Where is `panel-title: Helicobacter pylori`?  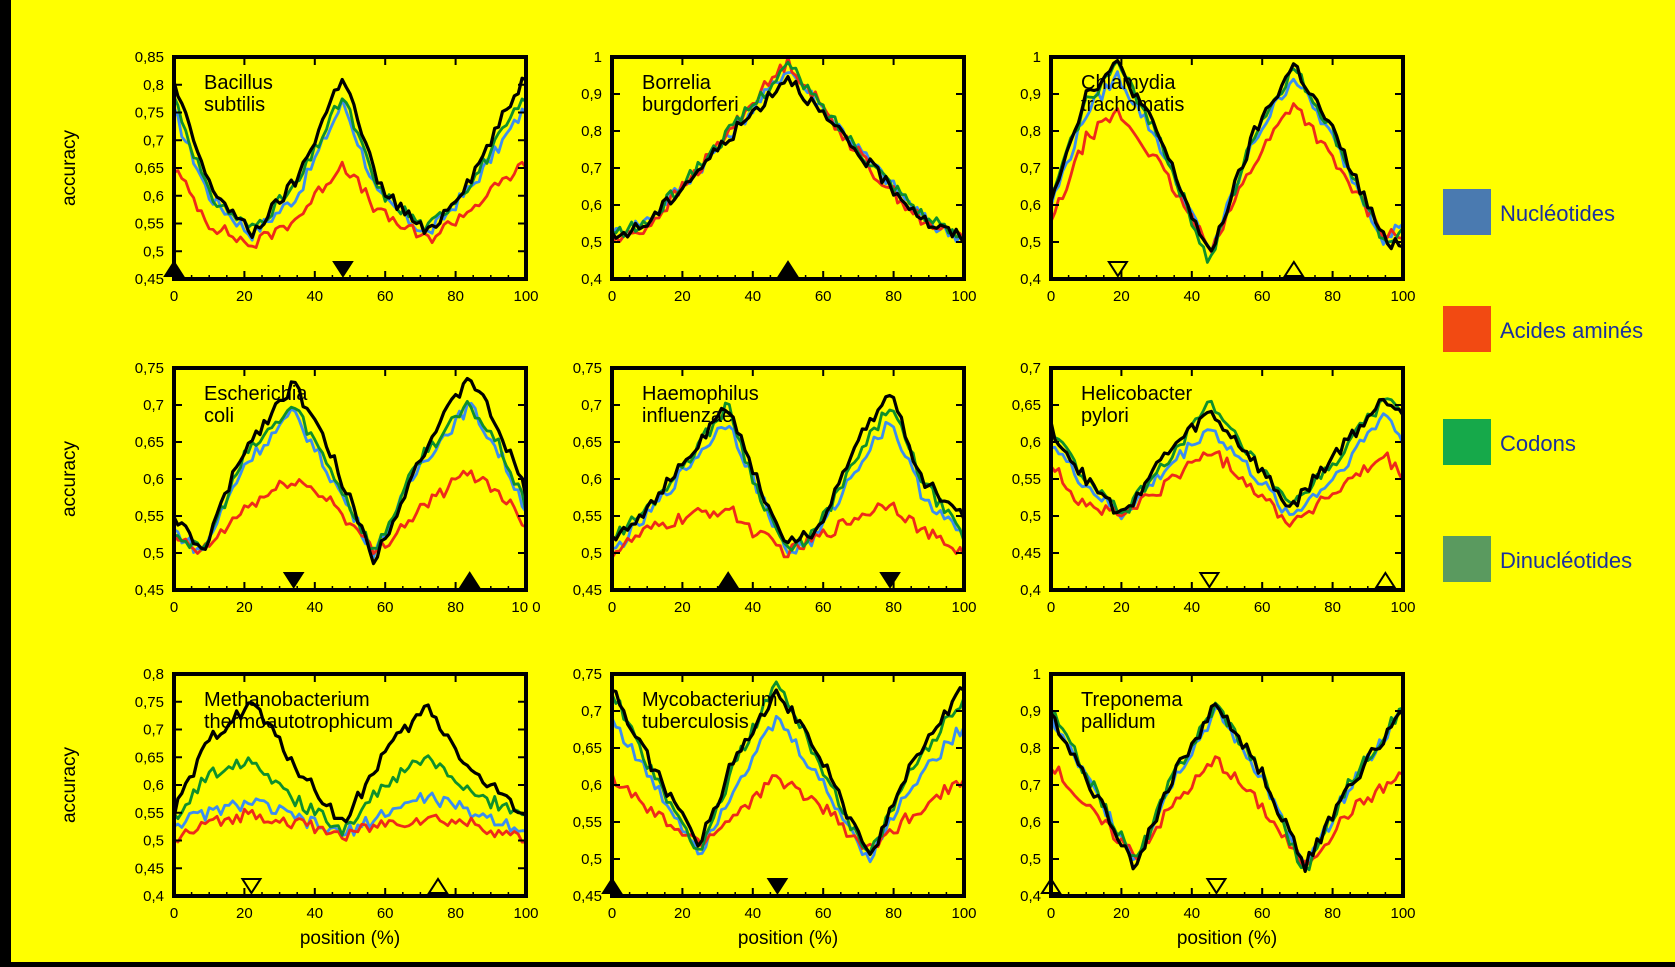
panel-title: Helicobacter pylori is located at coordinates (1137, 405).